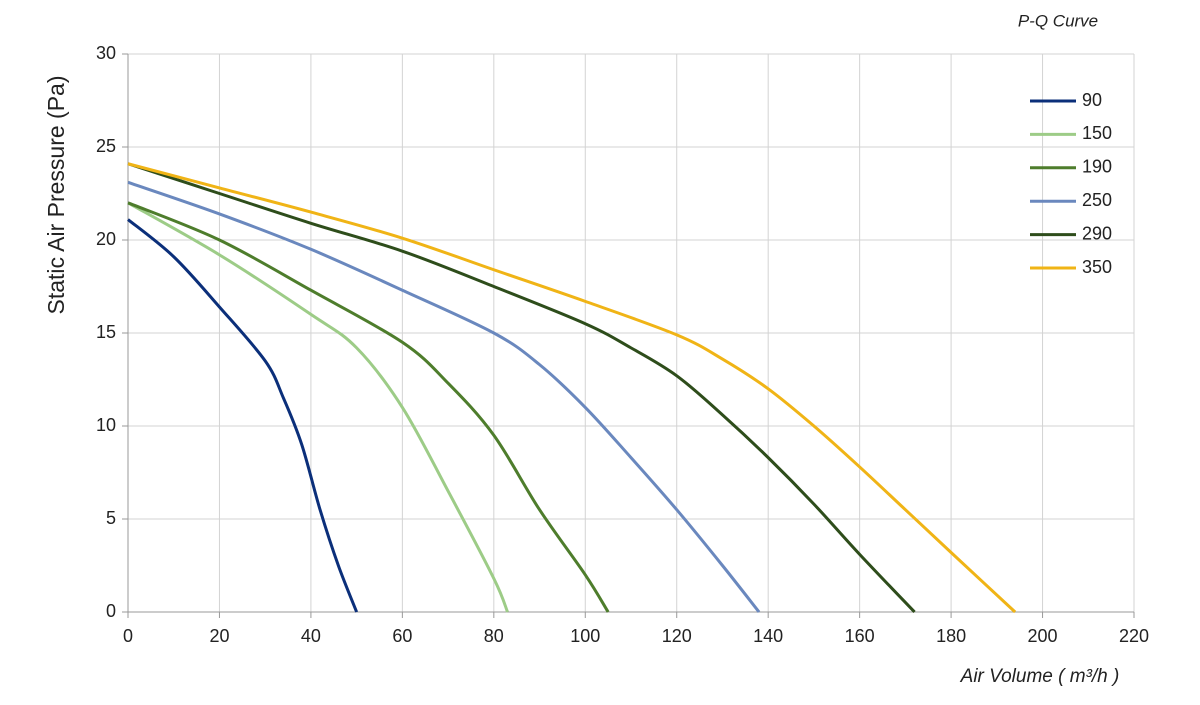 This screenshot has height=705, width=1200. Describe the element at coordinates (1097, 200) in the screenshot. I see `legend-label: 250` at that location.